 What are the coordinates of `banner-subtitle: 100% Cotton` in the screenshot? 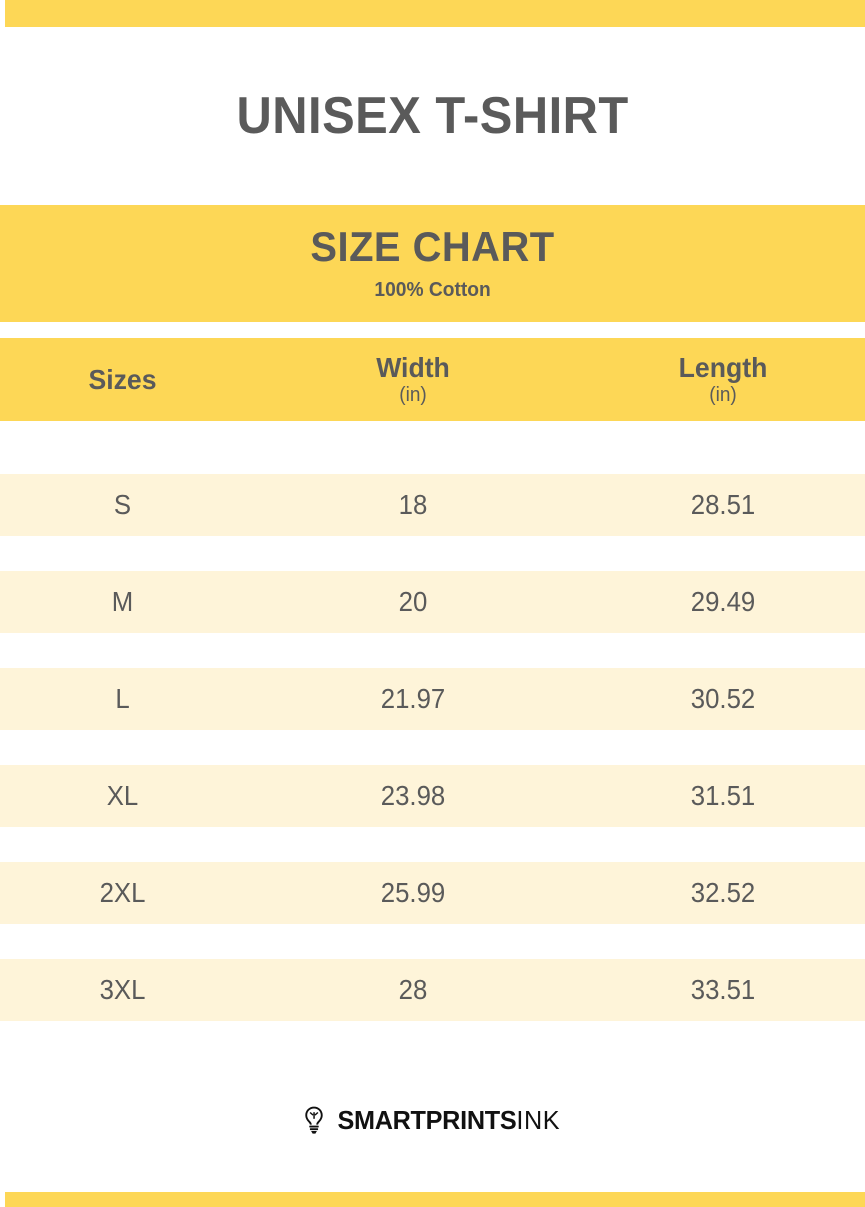 It's located at (432, 290).